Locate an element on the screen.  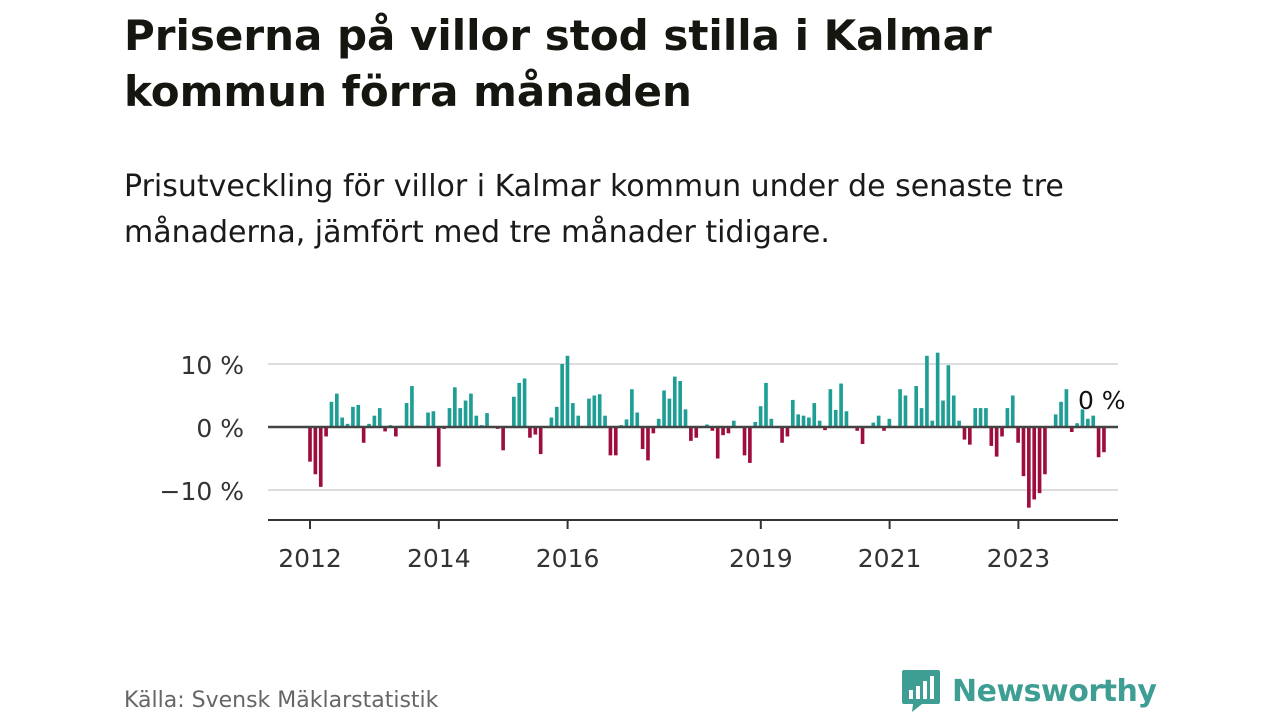
x-axis-ticks: 2012 2014 2016 2019 2021 2023 is located at coordinates (664, 546).